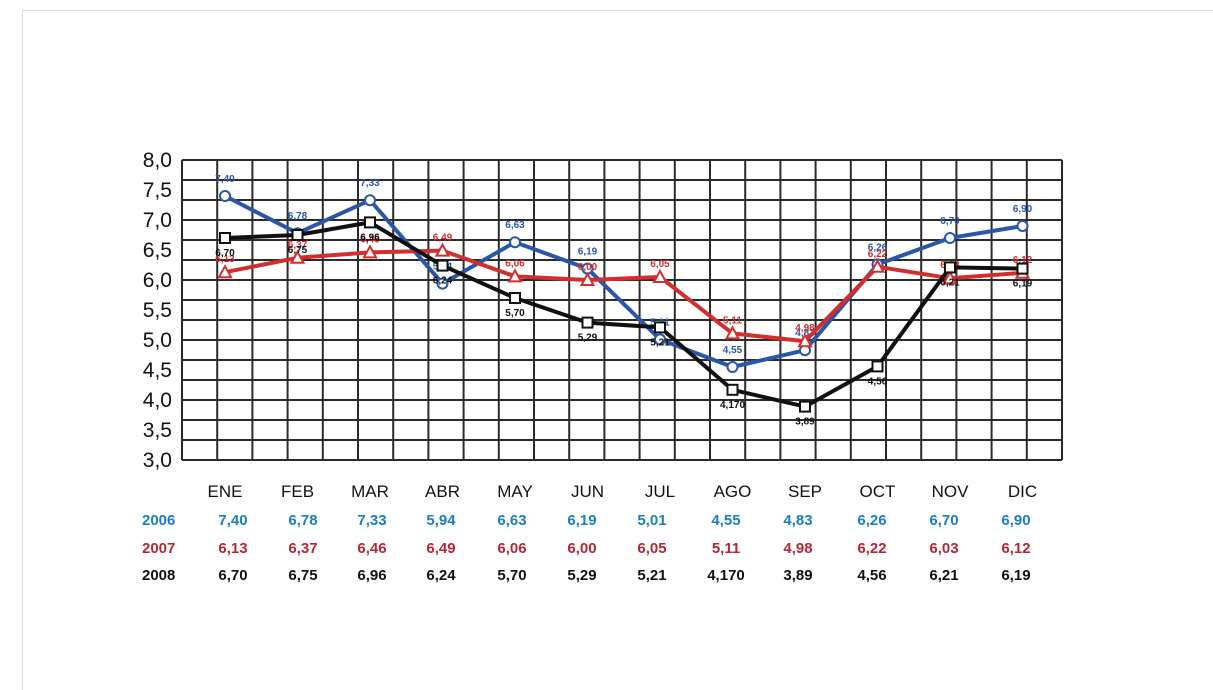 The height and width of the screenshot is (690, 1213). Describe the element at coordinates (878, 491) in the screenshot. I see `x-tick-label: OCT` at that location.